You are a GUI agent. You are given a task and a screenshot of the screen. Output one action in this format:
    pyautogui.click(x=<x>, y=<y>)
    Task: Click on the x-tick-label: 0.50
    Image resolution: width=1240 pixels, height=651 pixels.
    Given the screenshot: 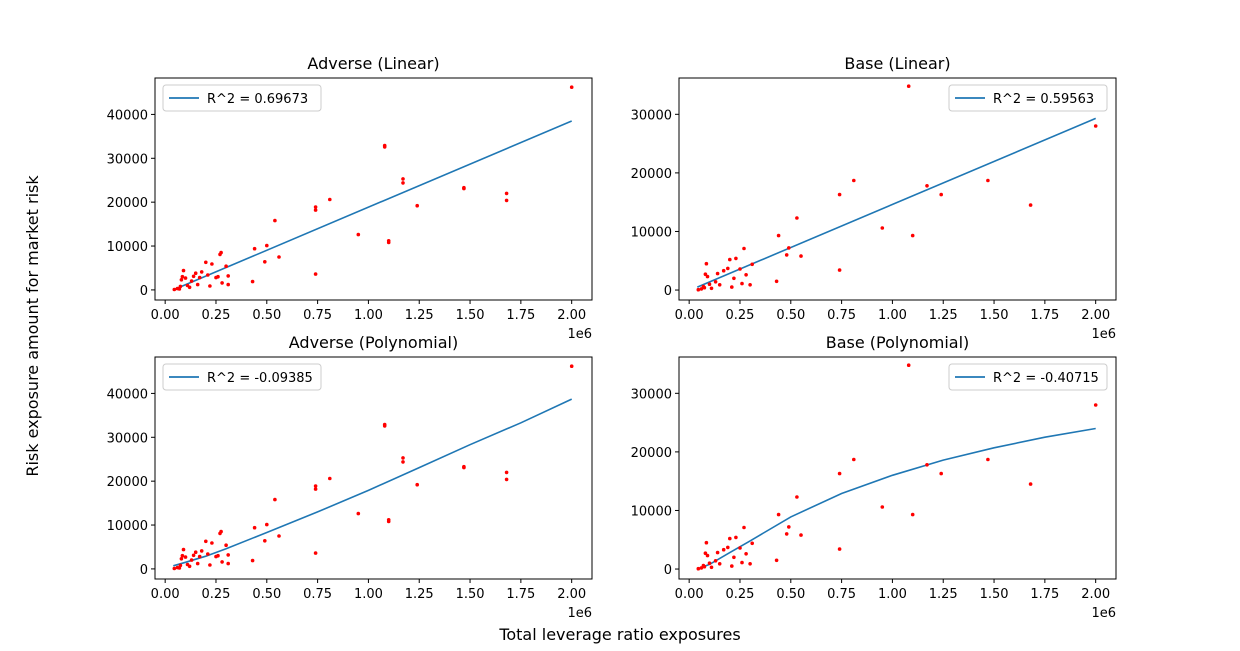 What is the action you would take?
    pyautogui.click(x=266, y=594)
    